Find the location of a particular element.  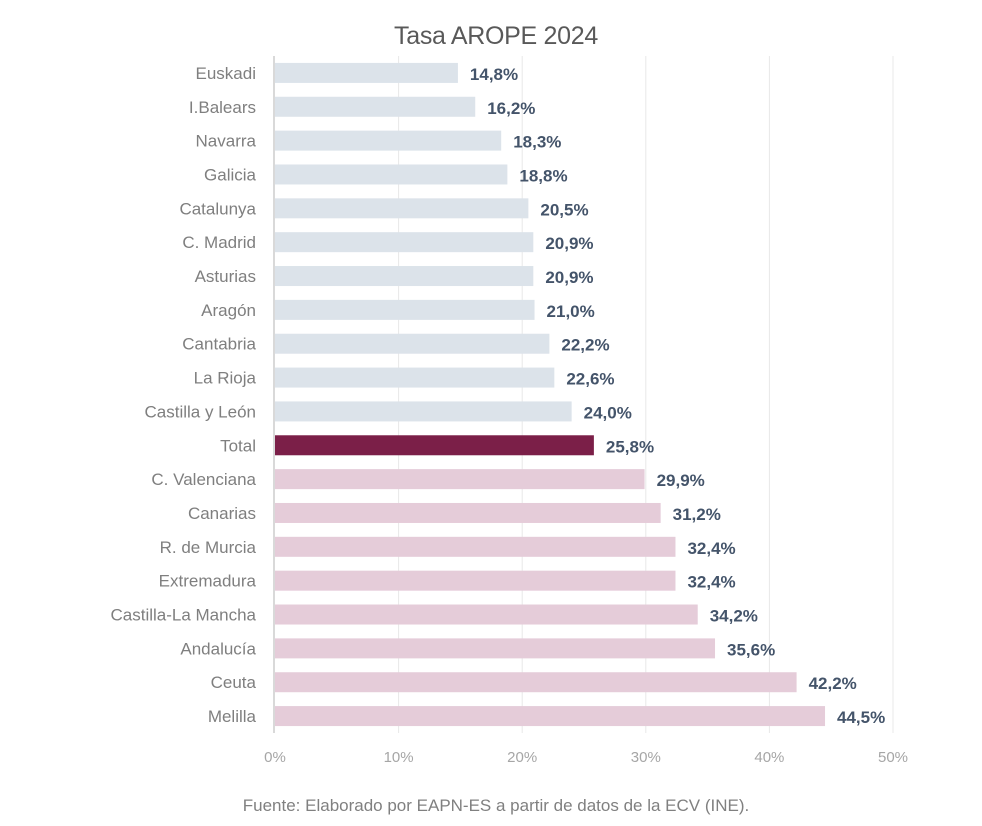

category-label: Ceuta is located at coordinates (234, 682).